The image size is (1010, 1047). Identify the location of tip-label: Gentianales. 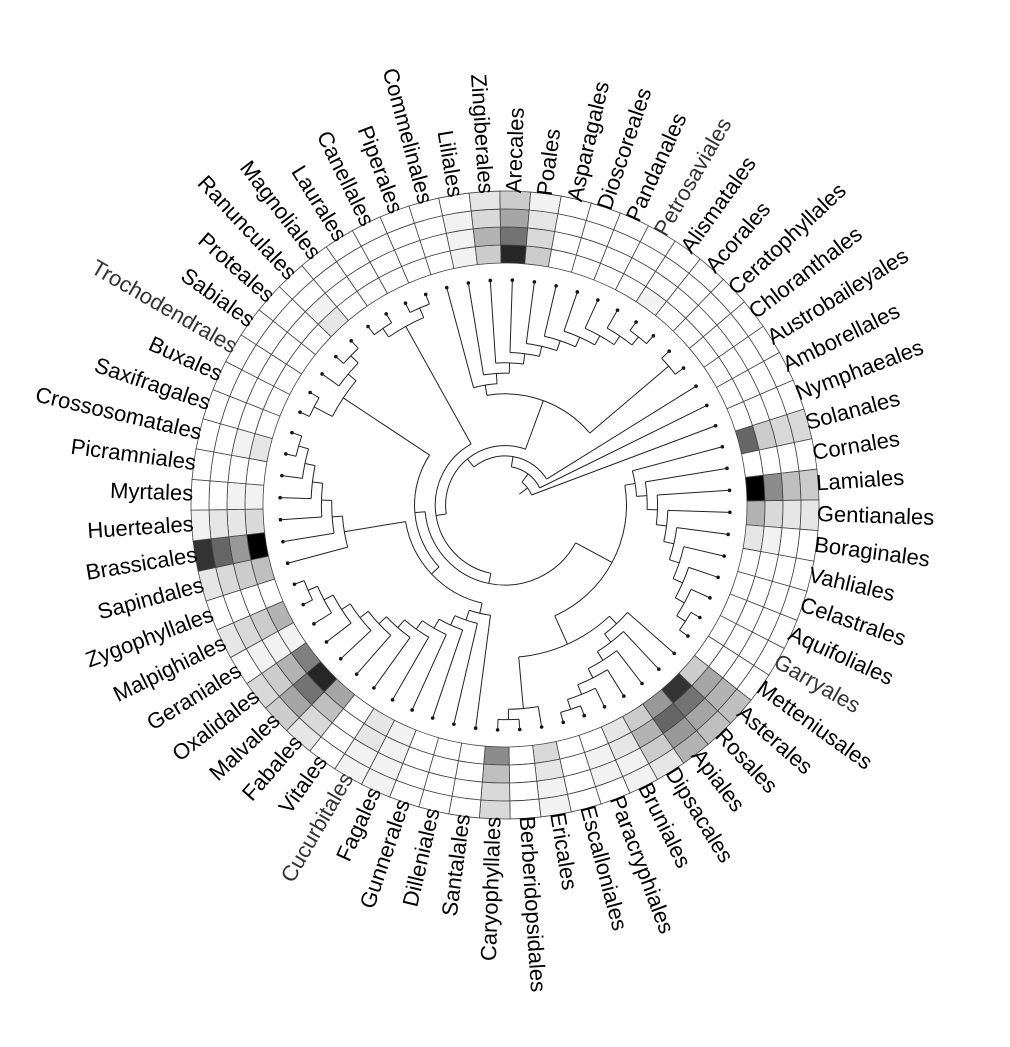
(875, 515).